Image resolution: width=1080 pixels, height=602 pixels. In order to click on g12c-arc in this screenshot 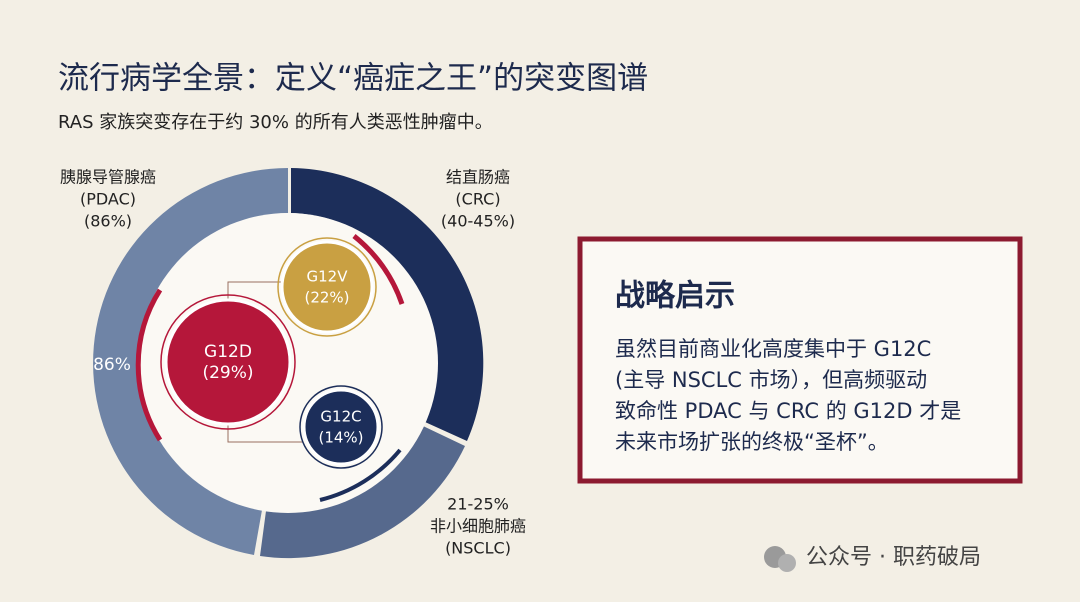, I will do `click(360, 475)`.